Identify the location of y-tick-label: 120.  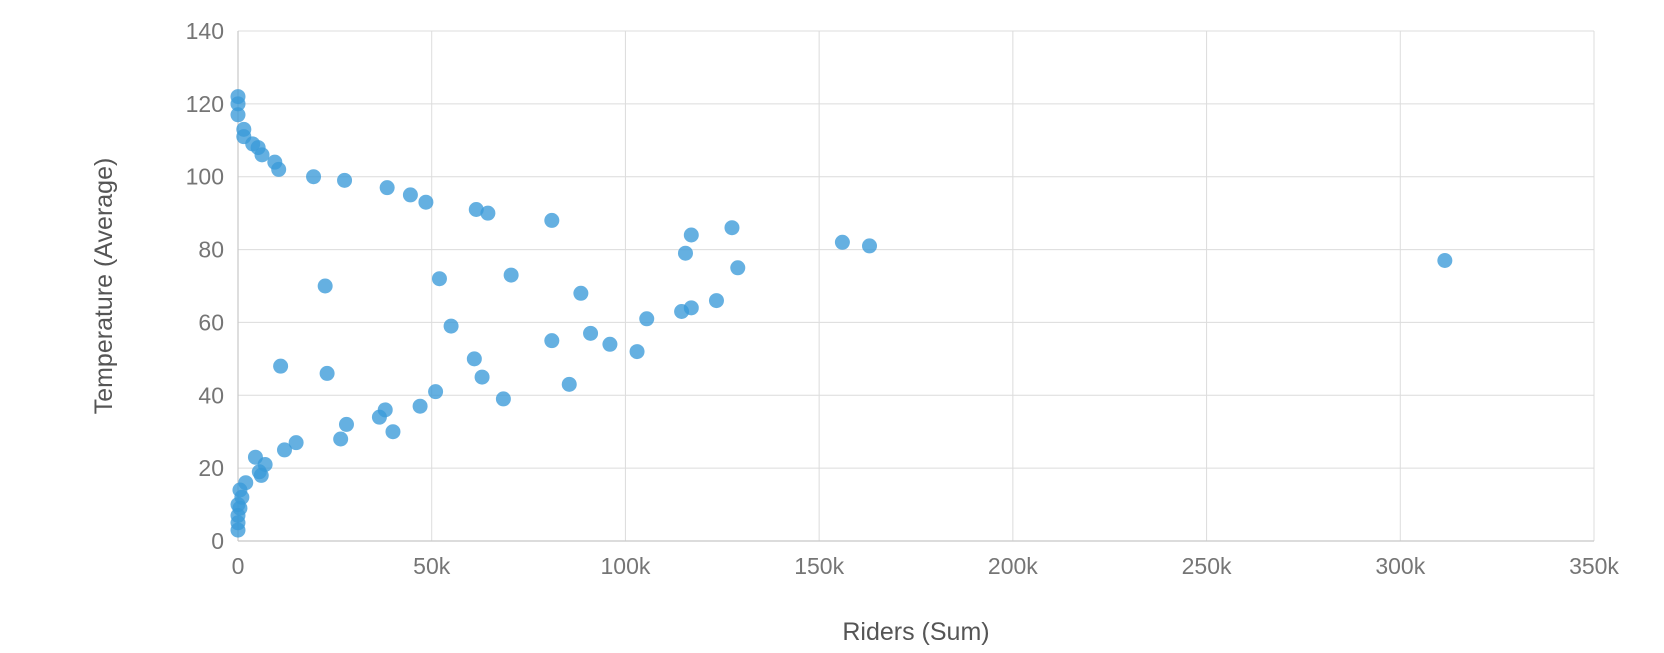
(205, 104).